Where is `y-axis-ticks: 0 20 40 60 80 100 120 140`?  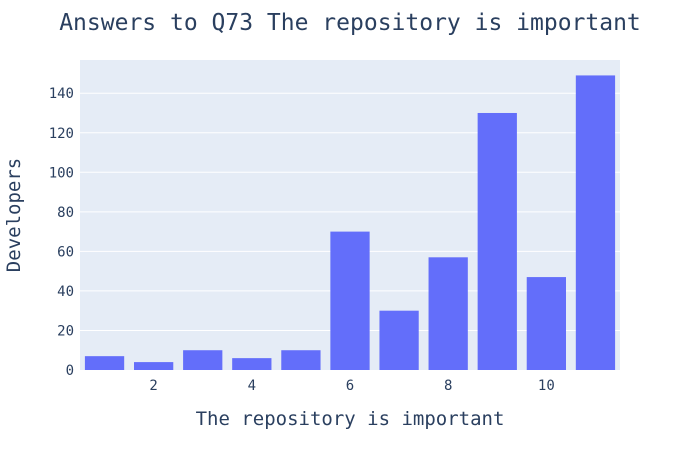
y-axis-ticks: 0 20 40 60 80 100 120 140 is located at coordinates (61, 232).